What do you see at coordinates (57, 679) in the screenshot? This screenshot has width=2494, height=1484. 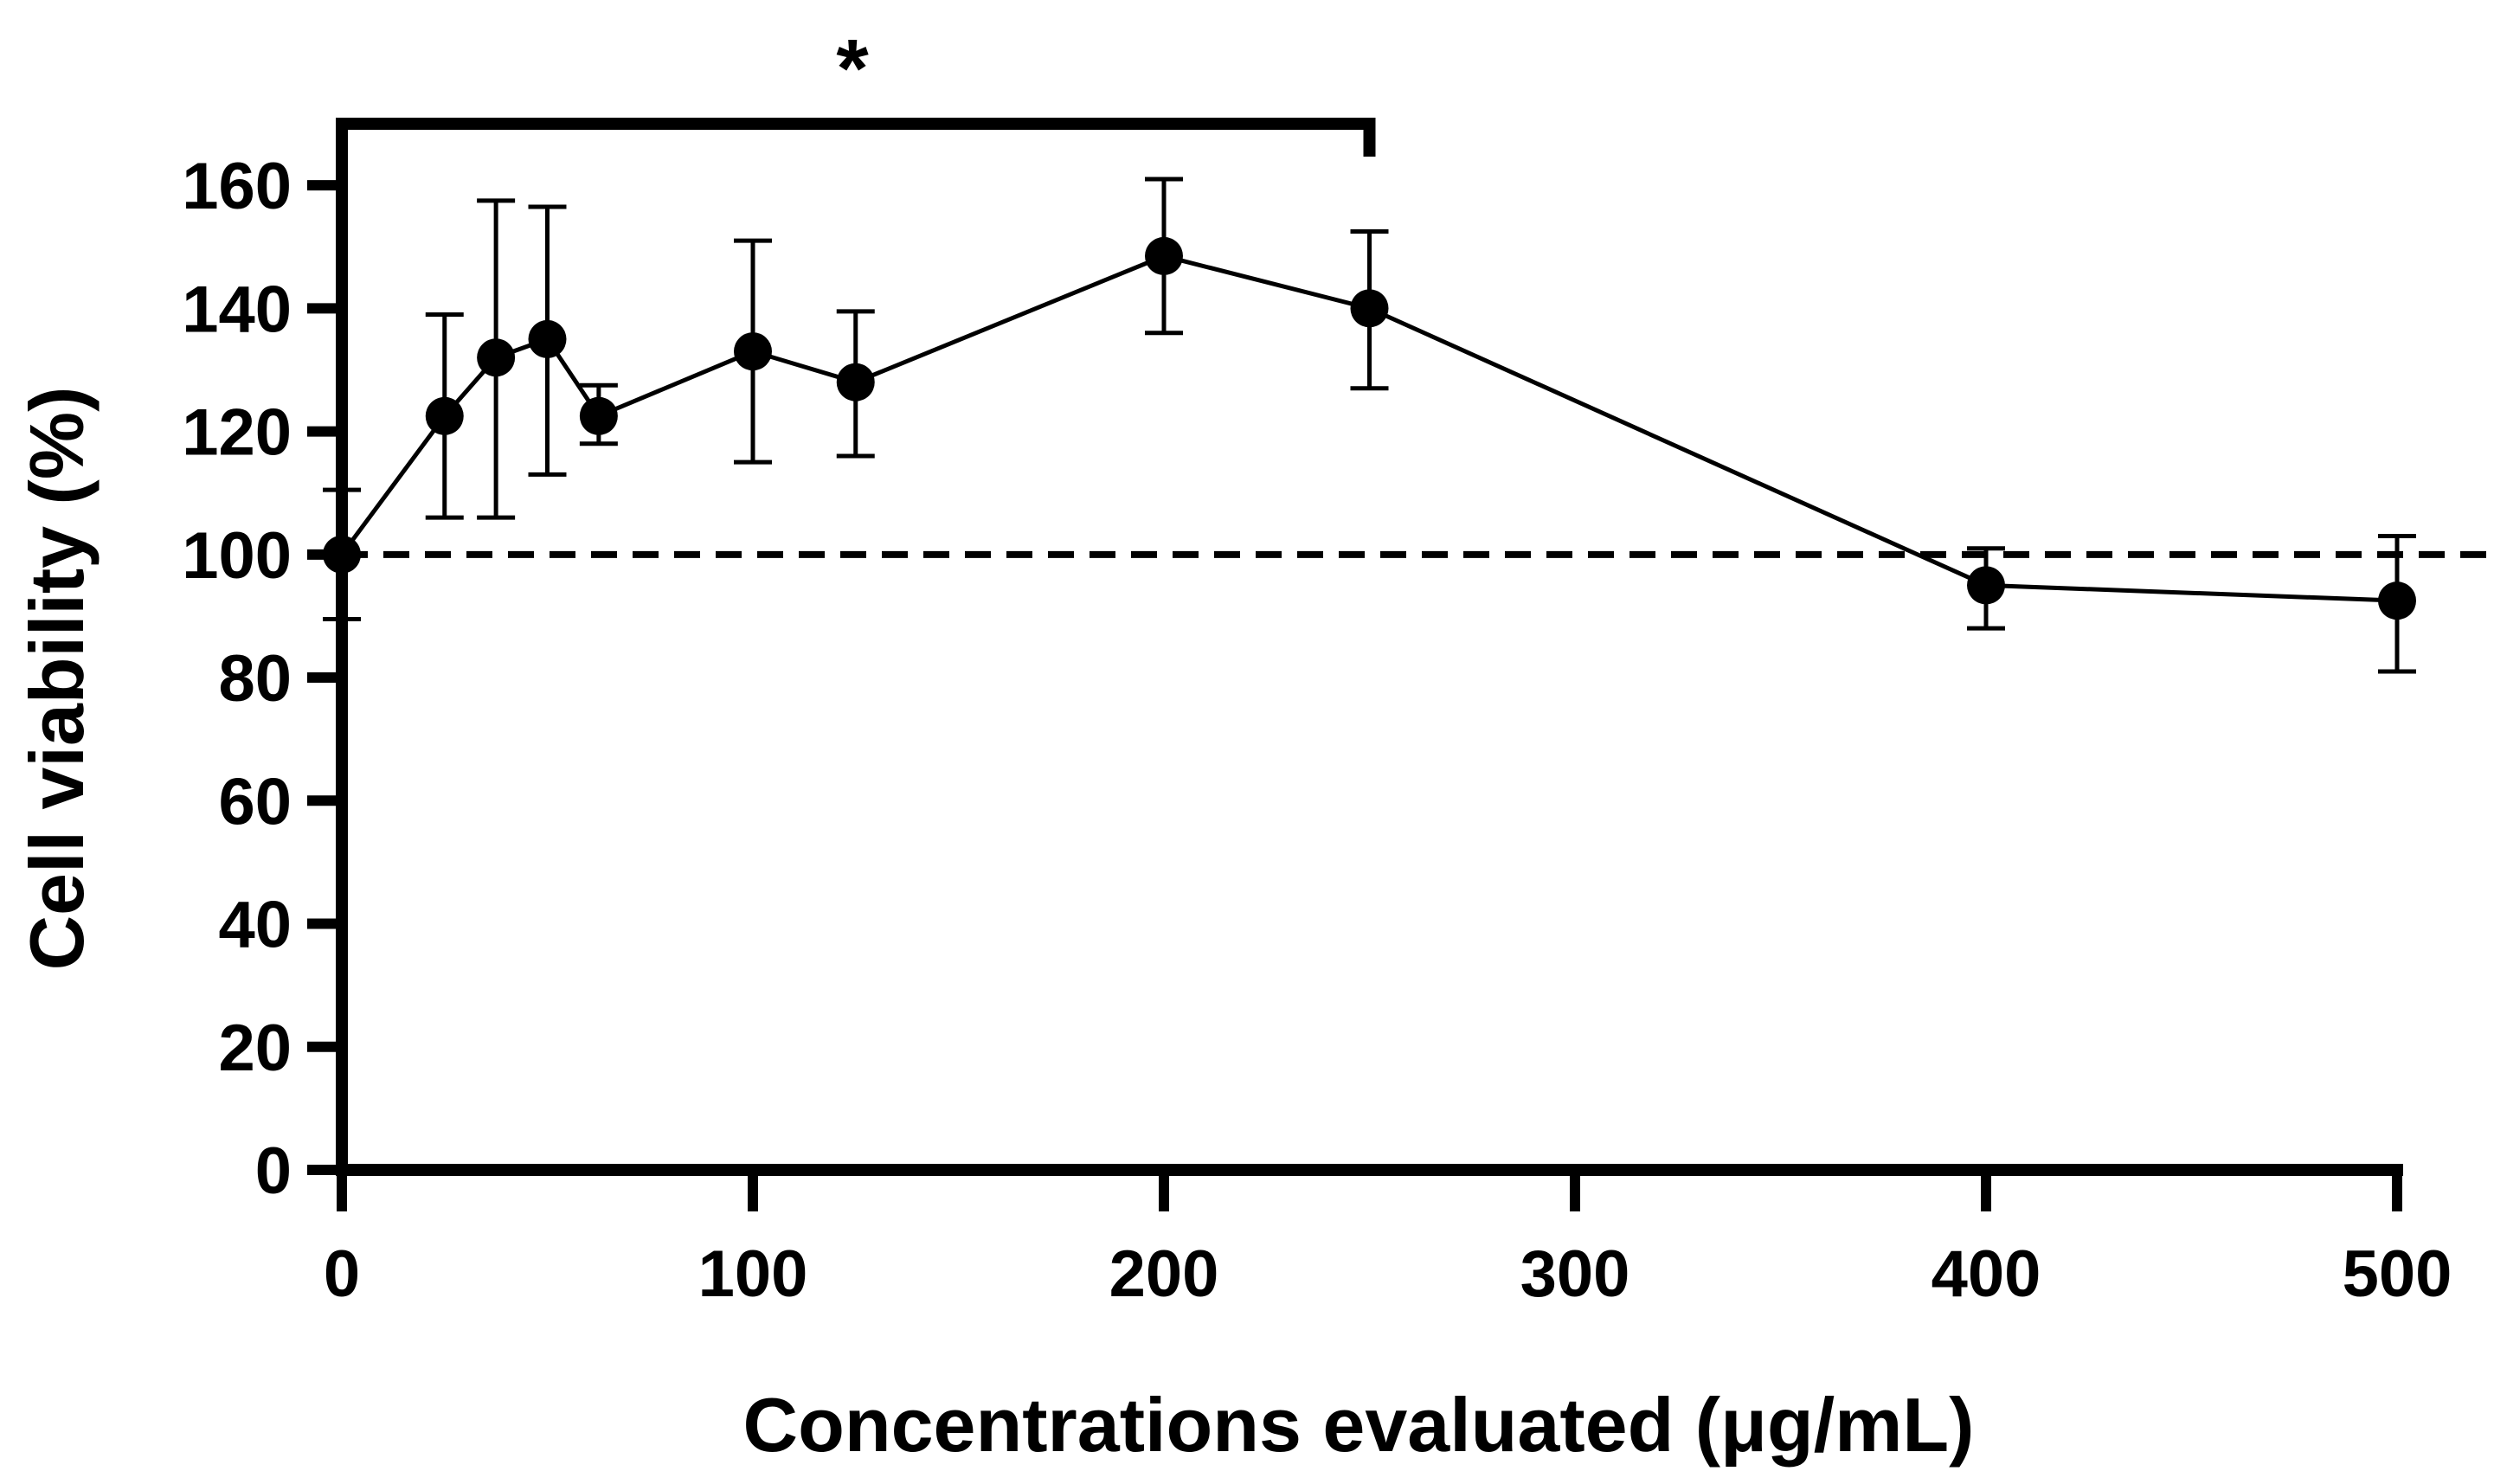 I see `y-axis-title: Cell viability (%)` at bounding box center [57, 679].